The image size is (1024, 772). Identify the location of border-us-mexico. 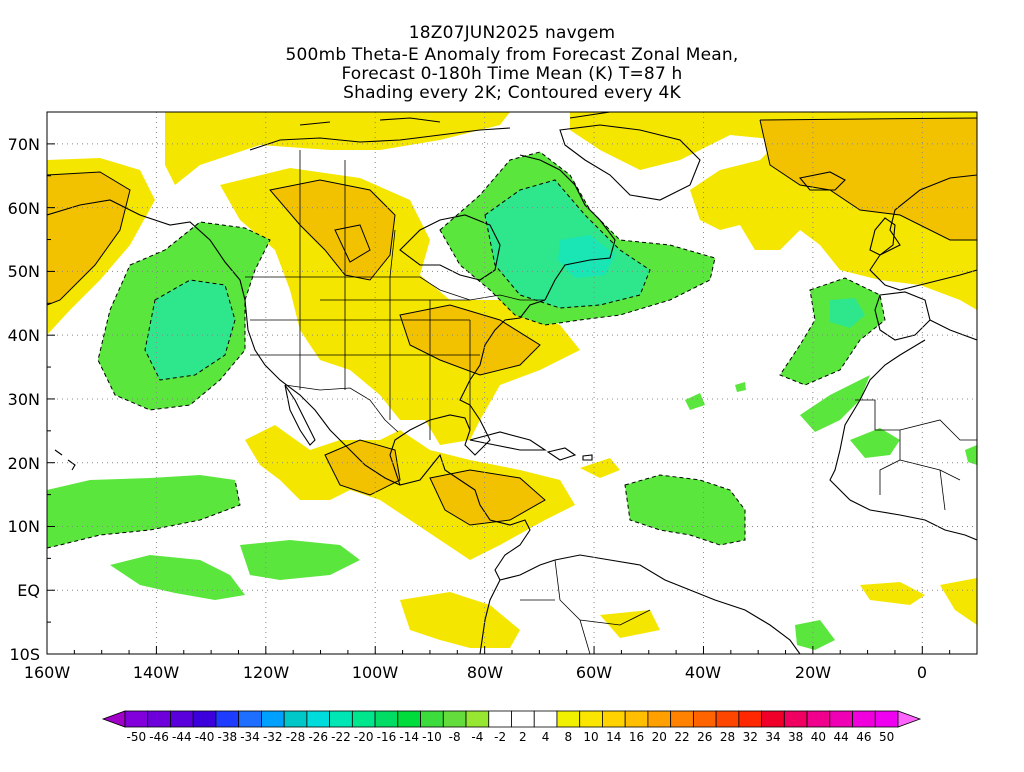
(341, 408).